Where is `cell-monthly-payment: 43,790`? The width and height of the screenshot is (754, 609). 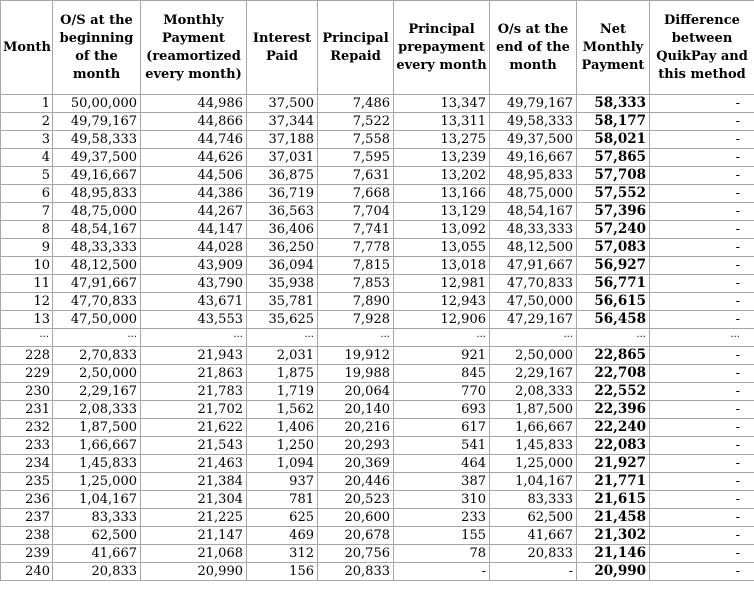 cell-monthly-payment: 43,790 is located at coordinates (193, 283).